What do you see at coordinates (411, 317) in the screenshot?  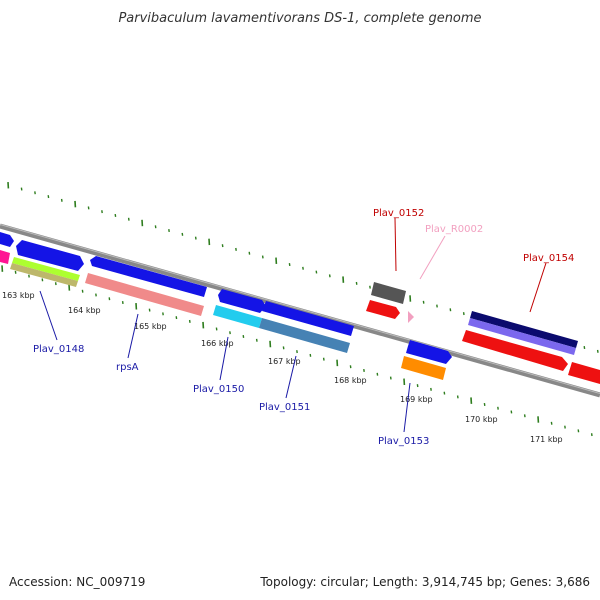 I see `feature-pink-r0002` at bounding box center [411, 317].